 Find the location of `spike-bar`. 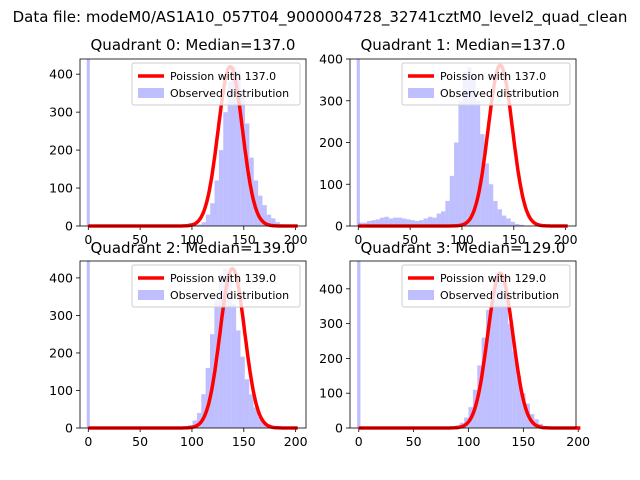

spike-bar is located at coordinates (88, 344).